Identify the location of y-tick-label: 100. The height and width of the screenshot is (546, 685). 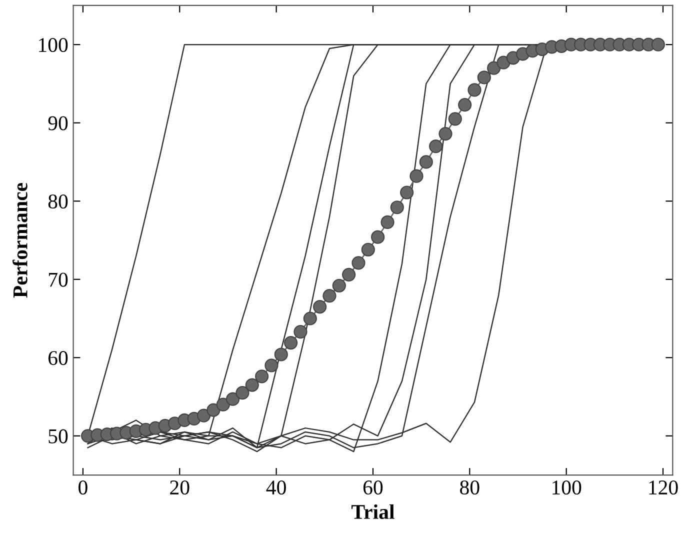
(53, 45).